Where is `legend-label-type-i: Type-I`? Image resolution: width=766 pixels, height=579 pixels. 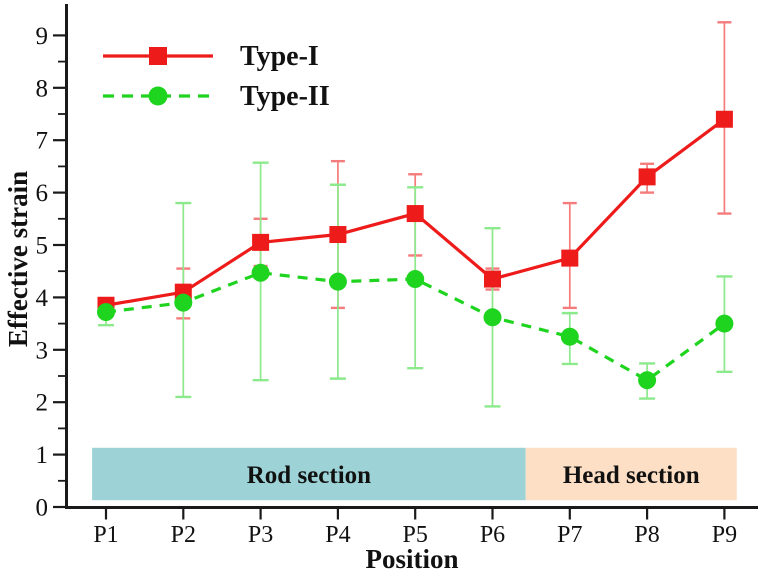 legend-label-type-i: Type-I is located at coordinates (279, 56).